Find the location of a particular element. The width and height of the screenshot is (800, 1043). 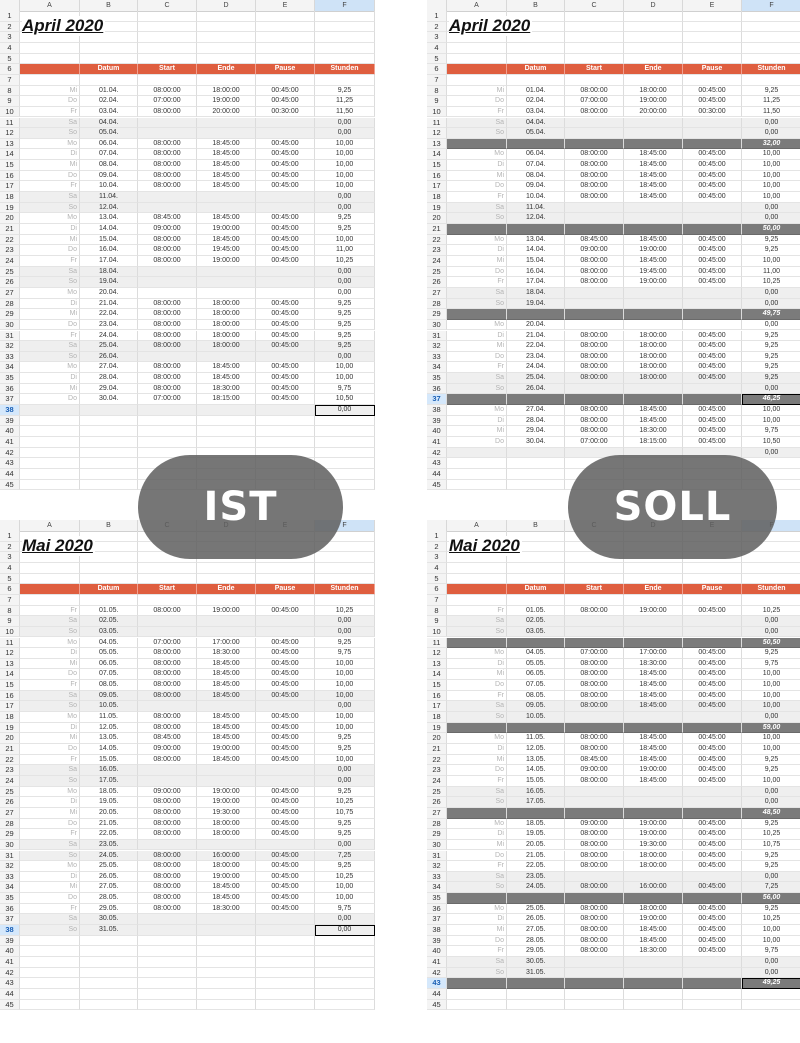

cell-a11: Sa is located at coordinates (477, 123).